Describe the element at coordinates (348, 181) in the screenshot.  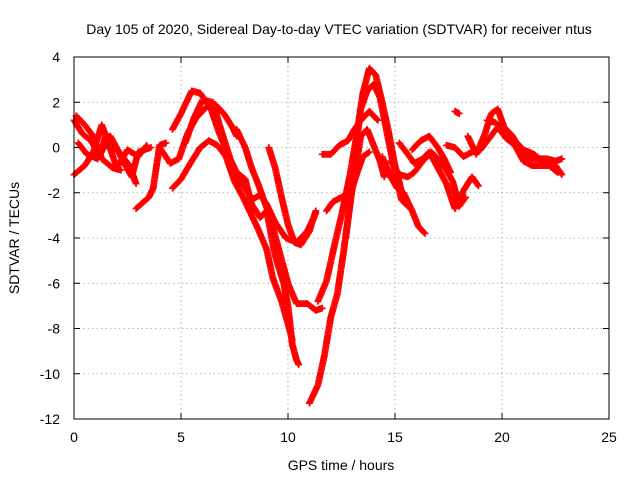
I see `series-track-o` at that location.